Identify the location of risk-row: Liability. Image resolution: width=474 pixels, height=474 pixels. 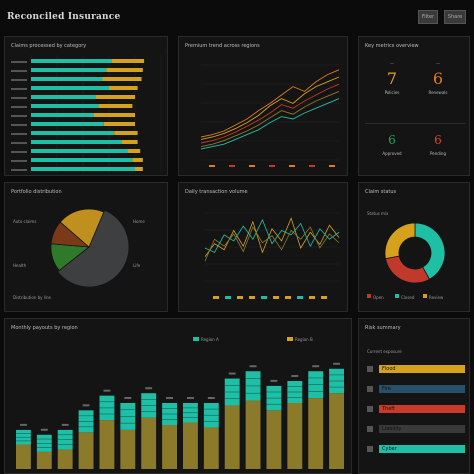
(422, 429).